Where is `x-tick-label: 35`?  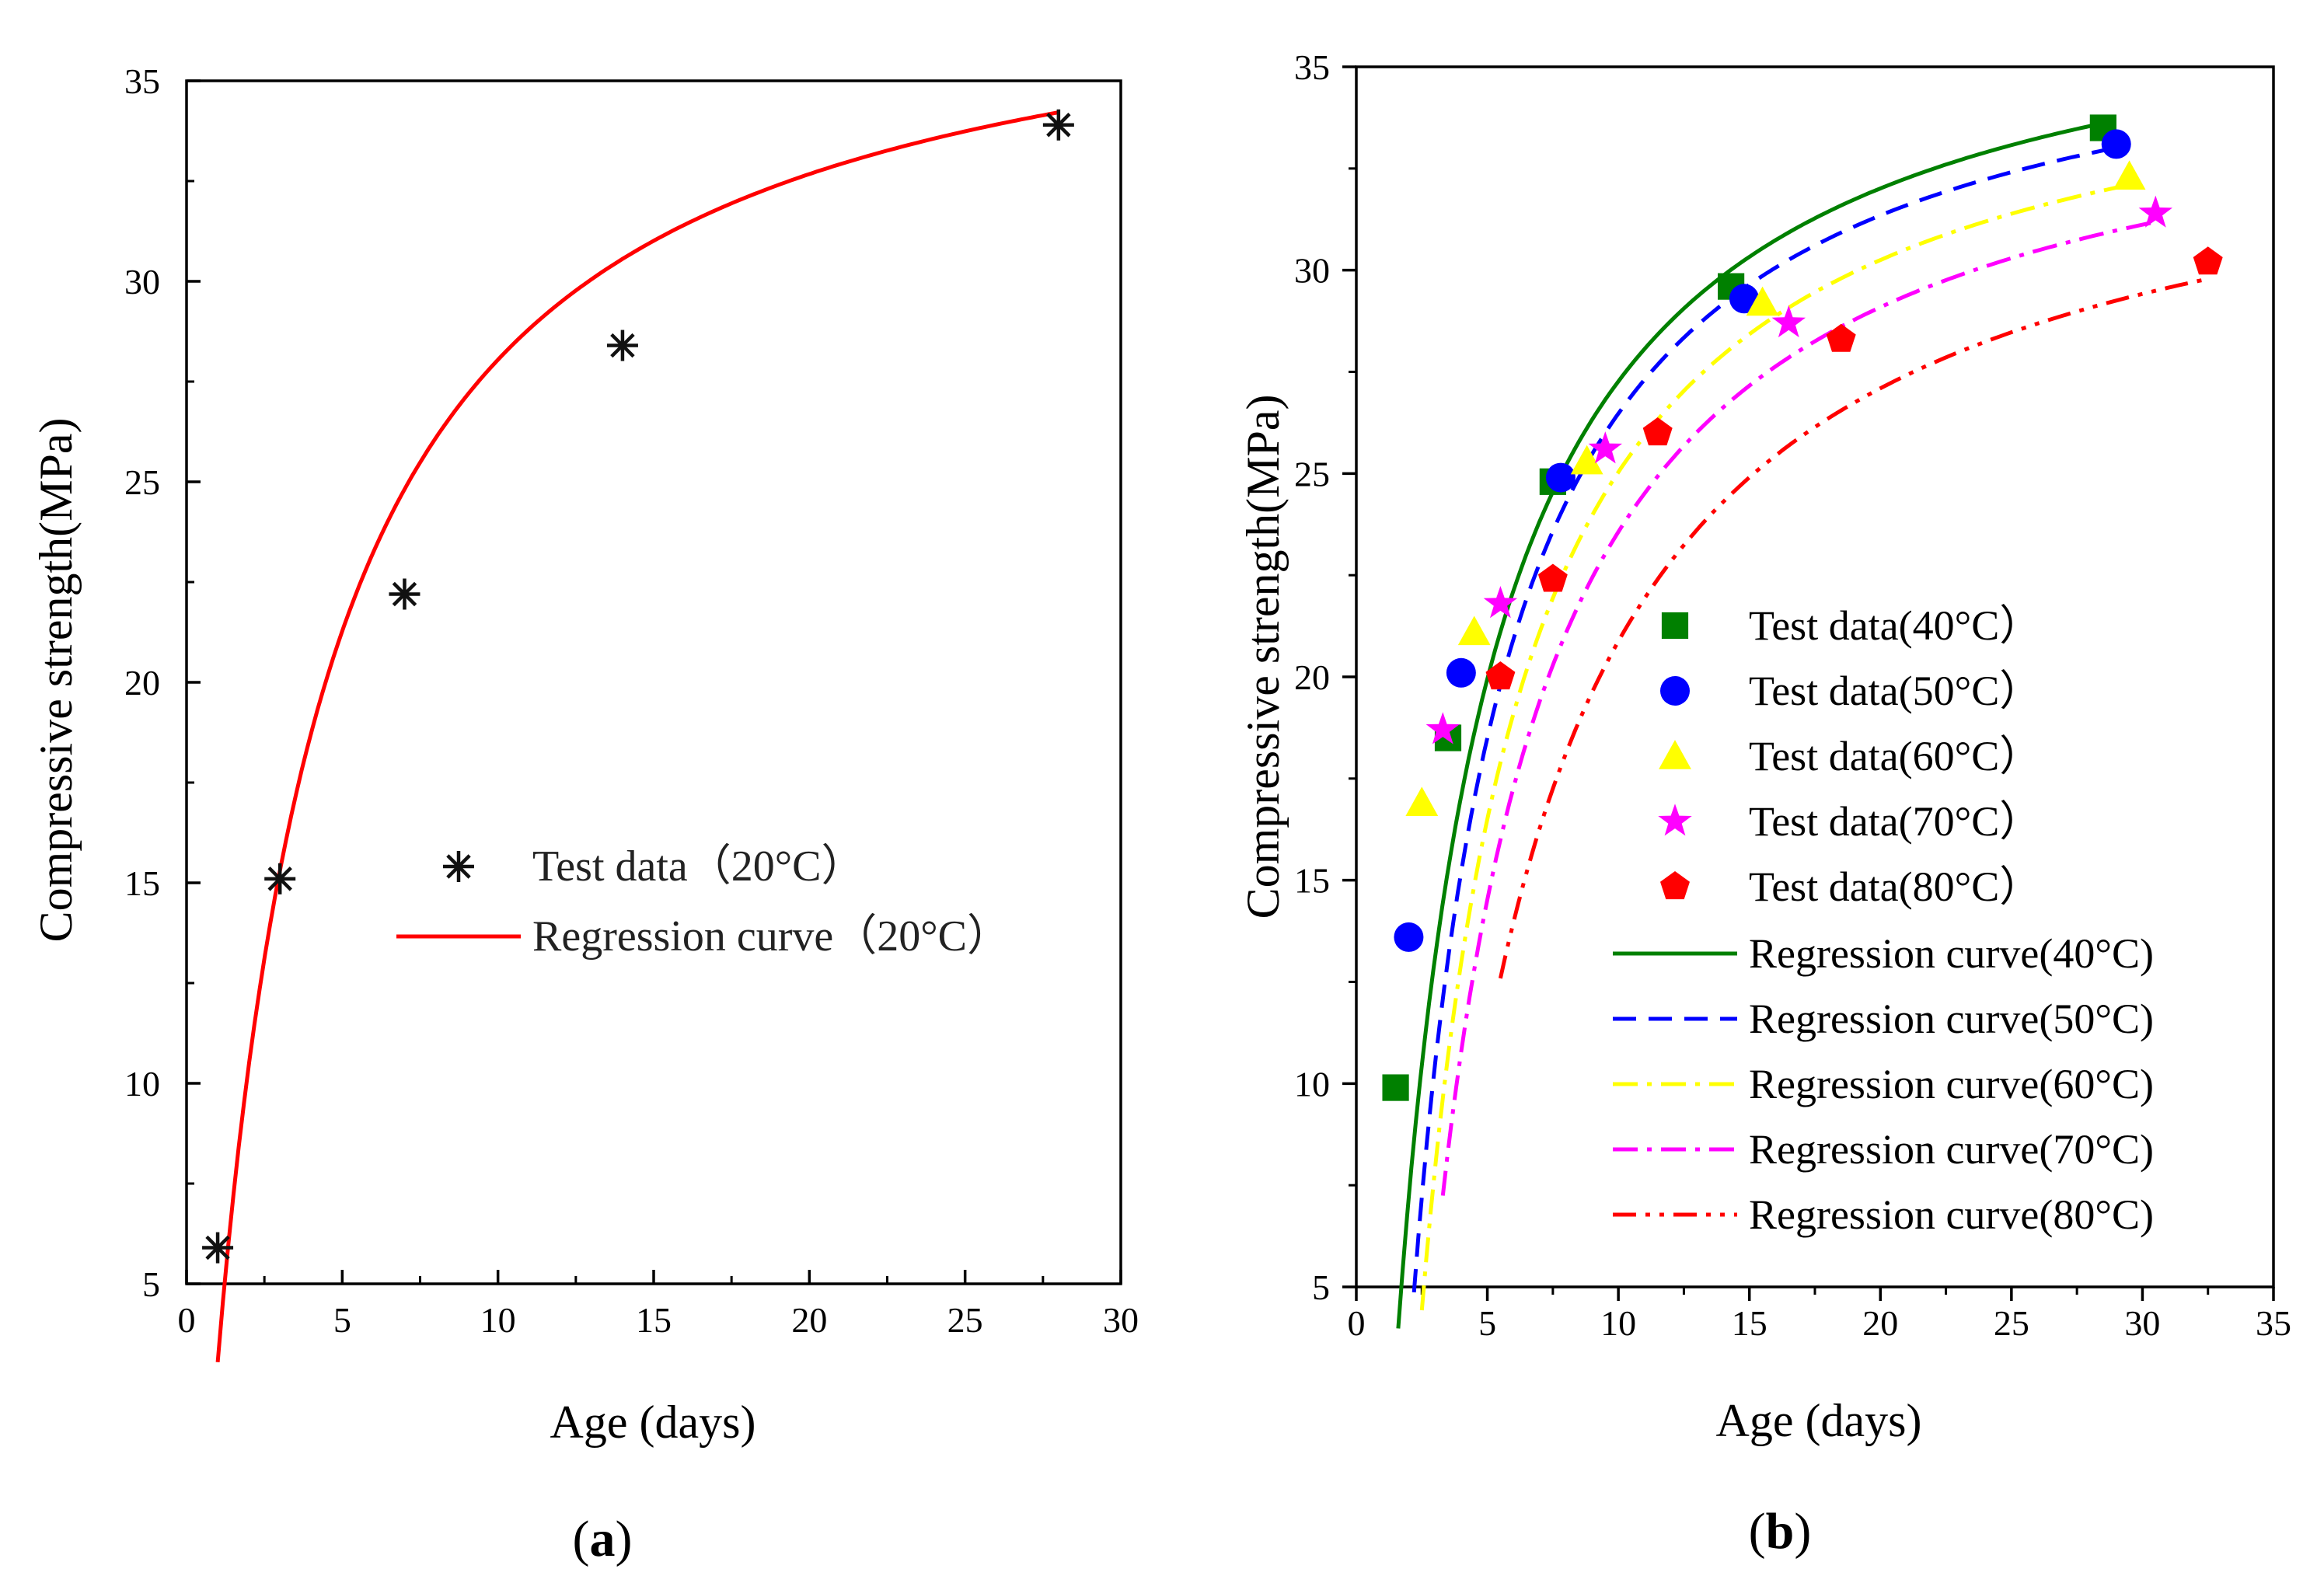 x-tick-label: 35 is located at coordinates (2273, 1323).